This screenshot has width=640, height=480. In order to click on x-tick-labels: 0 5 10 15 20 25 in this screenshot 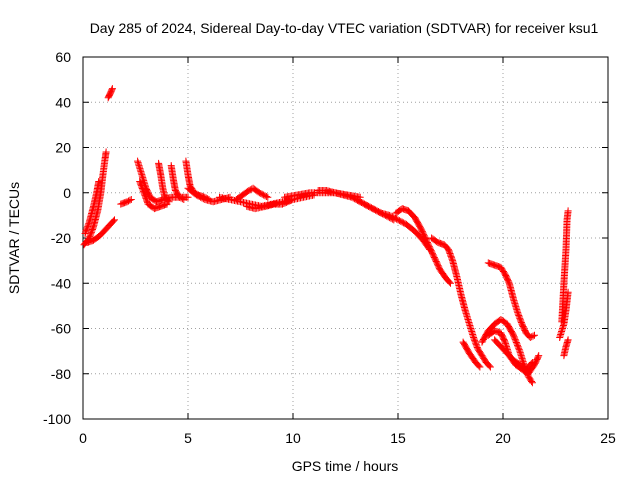, I will do `click(347, 438)`.